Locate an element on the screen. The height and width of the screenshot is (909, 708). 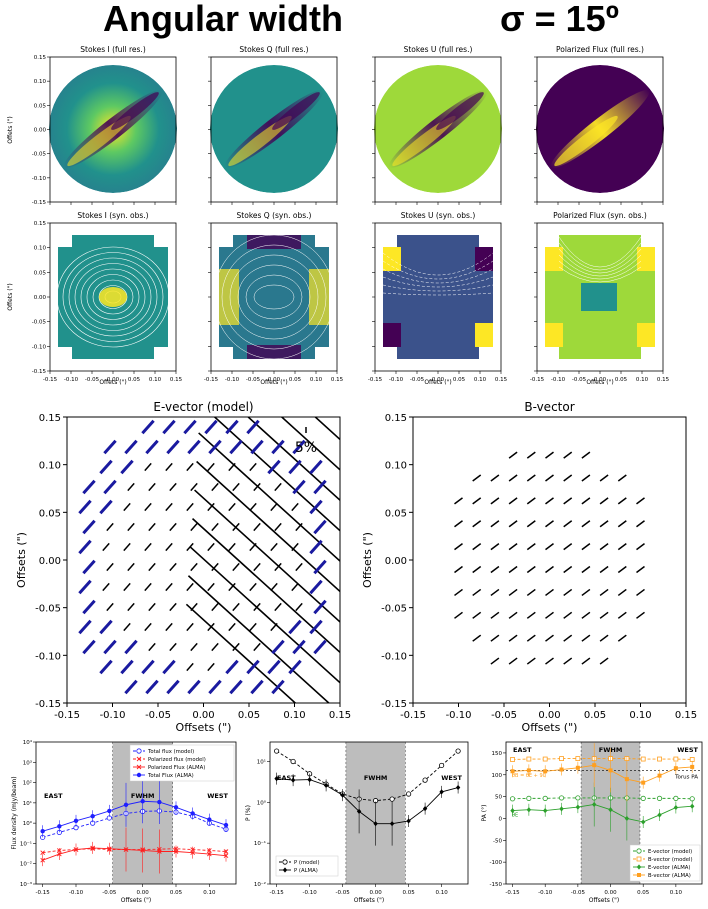
flux-east-label: EAST is located at coordinates (53, 796).